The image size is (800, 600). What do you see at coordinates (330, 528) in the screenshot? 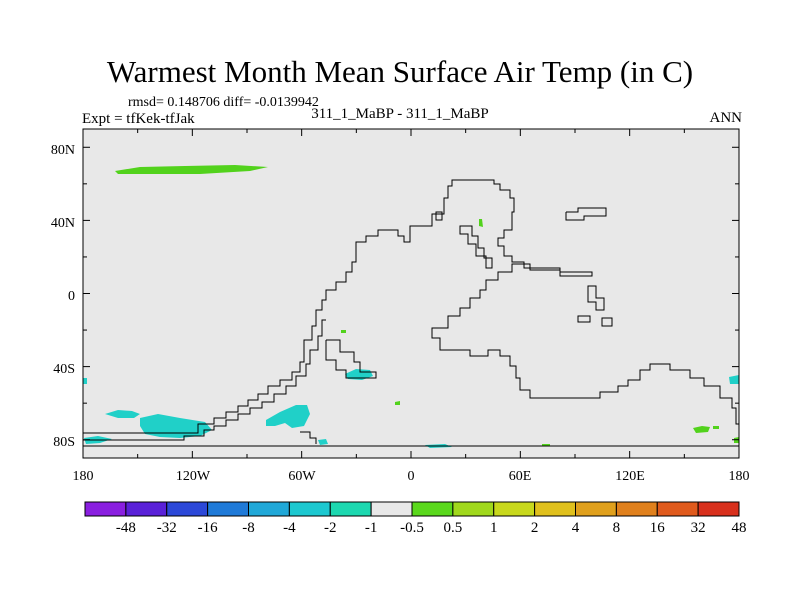
I see `colorbar-label: -2` at bounding box center [330, 528].